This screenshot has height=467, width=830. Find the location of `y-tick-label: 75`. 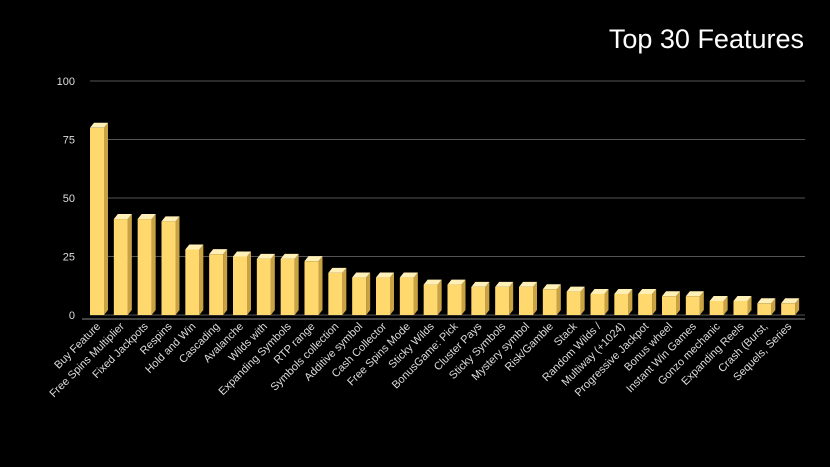

y-tick-label: 75 is located at coordinates (69, 141).